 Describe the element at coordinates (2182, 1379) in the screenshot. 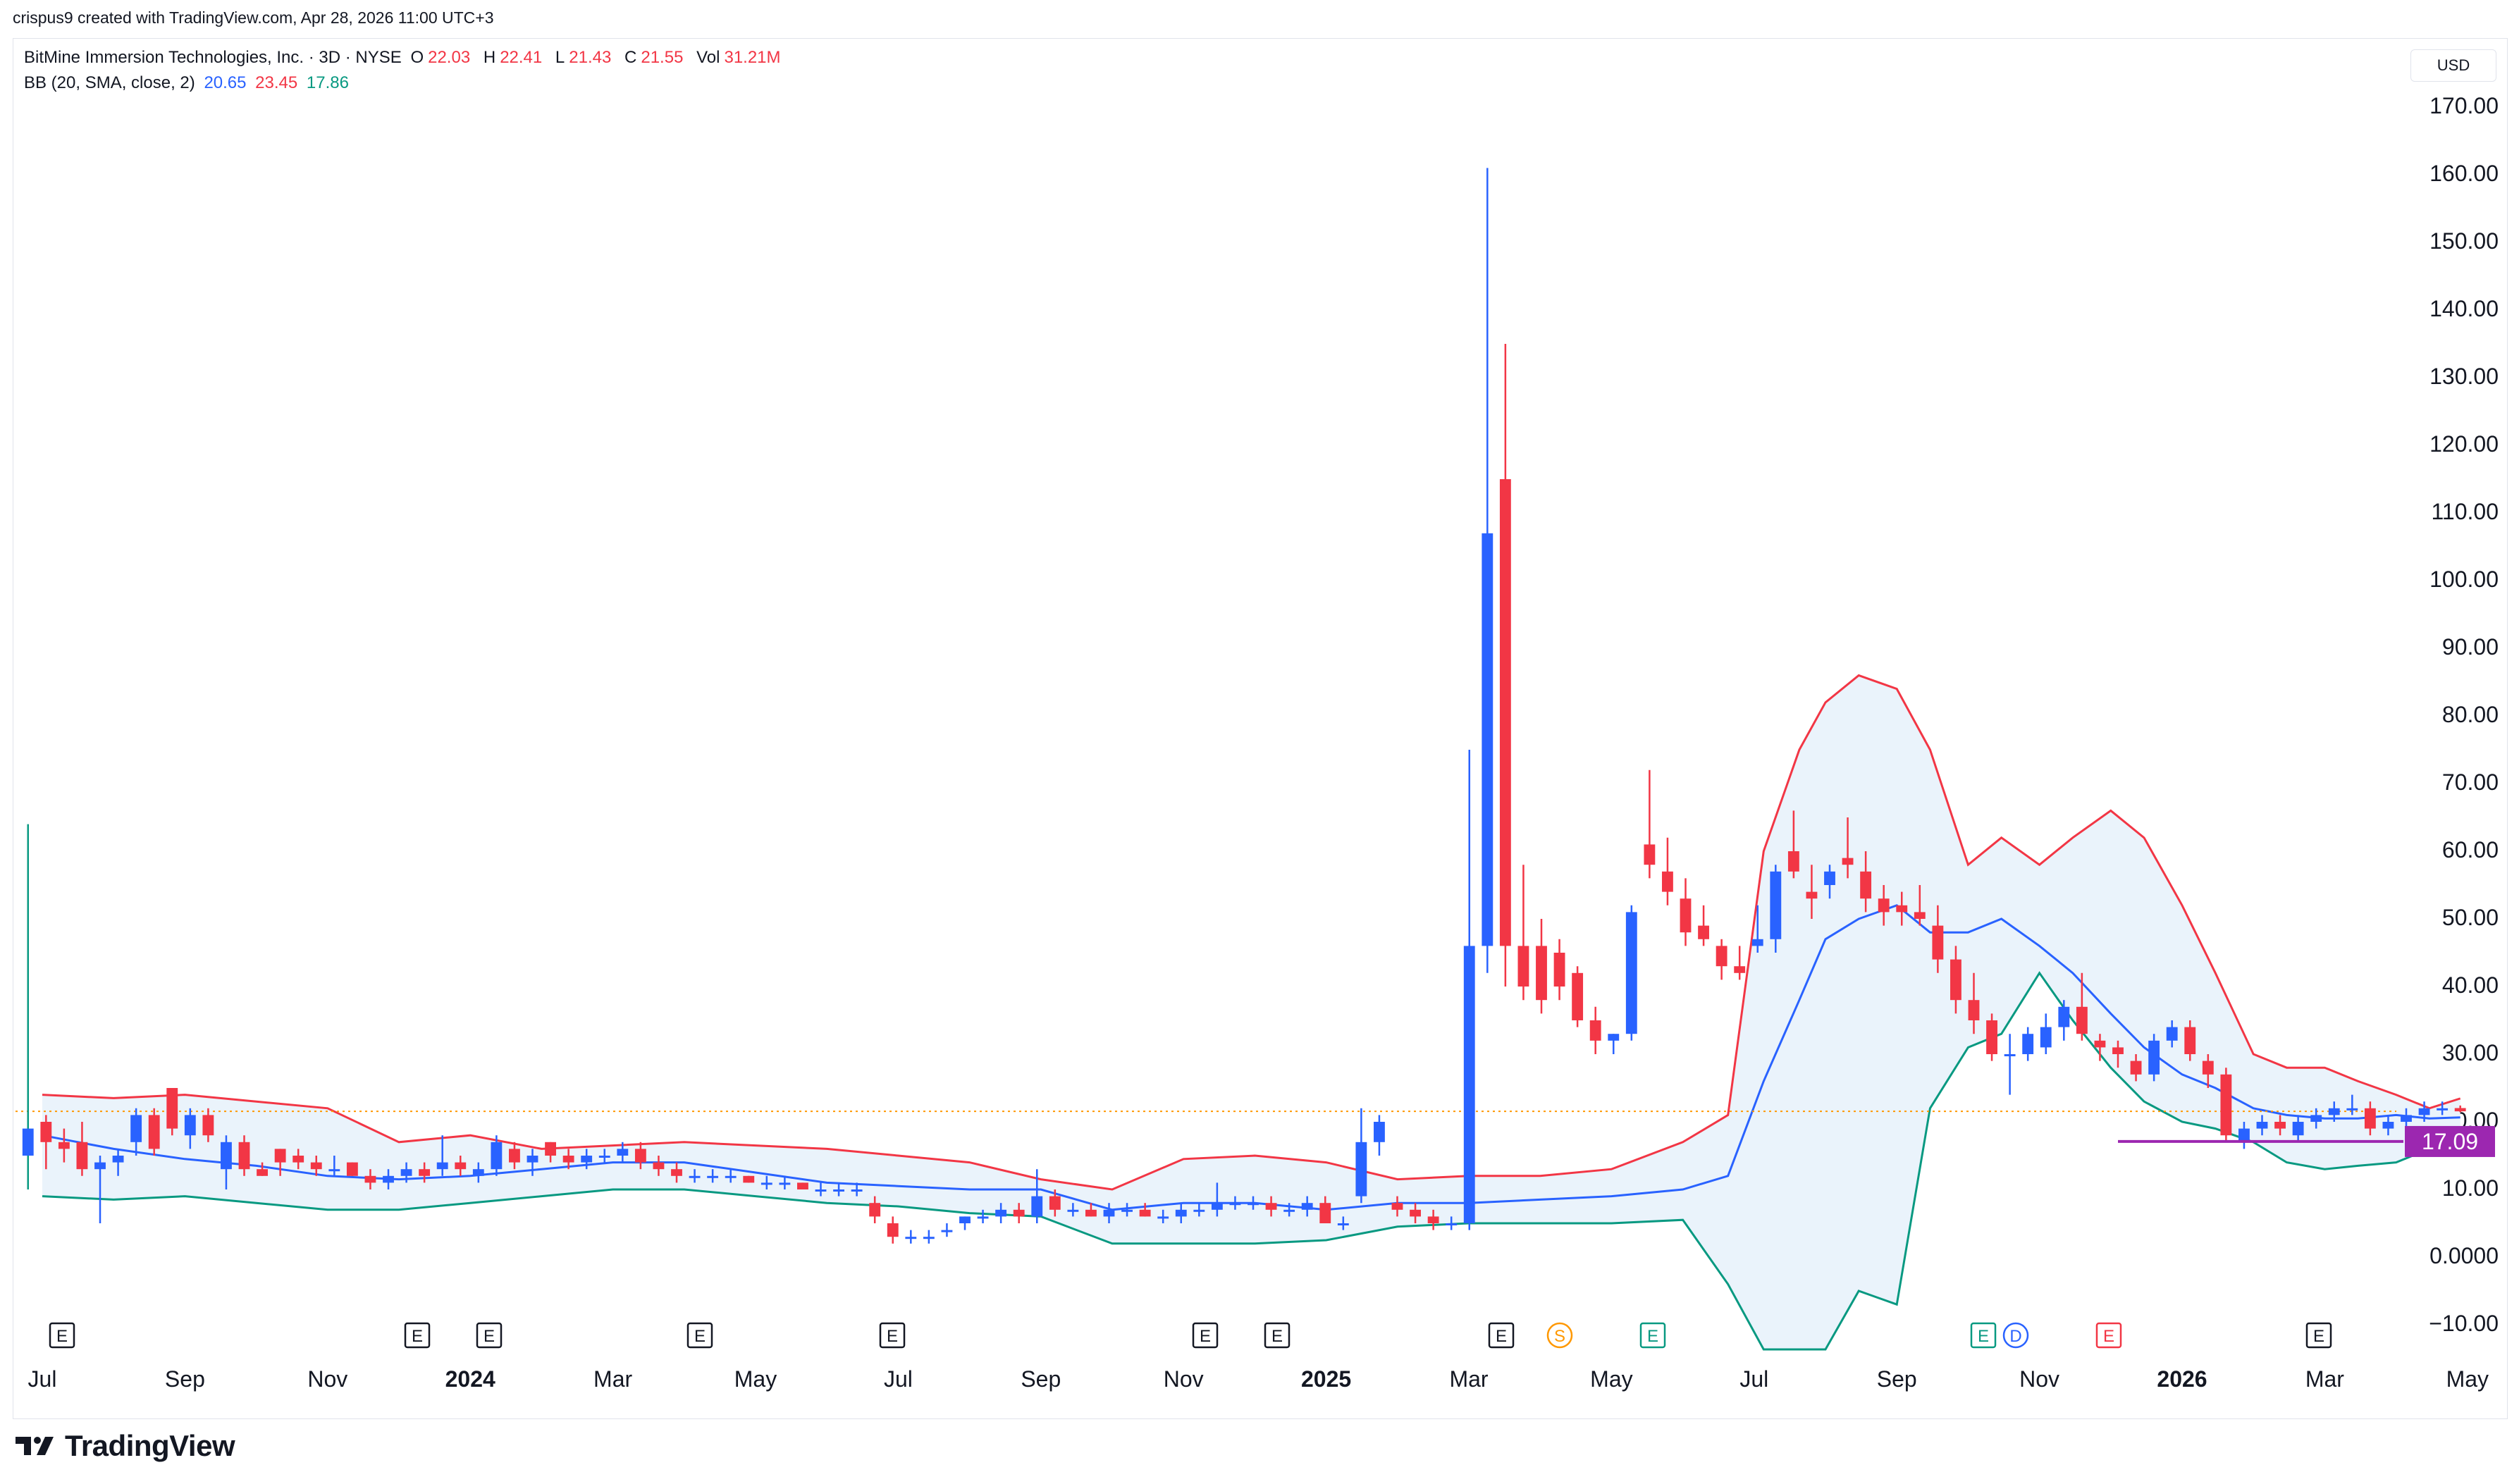

I see `x-tick-label: 2026` at that location.